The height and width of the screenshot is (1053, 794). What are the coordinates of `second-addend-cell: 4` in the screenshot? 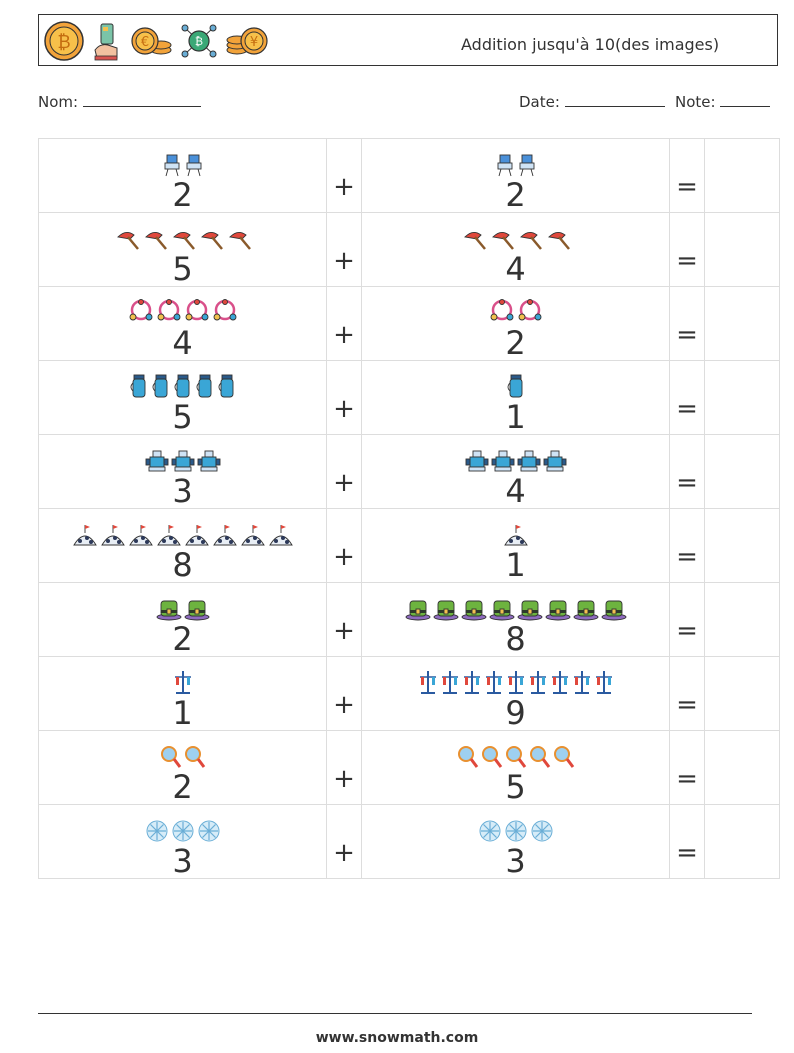 It's located at (515, 471).